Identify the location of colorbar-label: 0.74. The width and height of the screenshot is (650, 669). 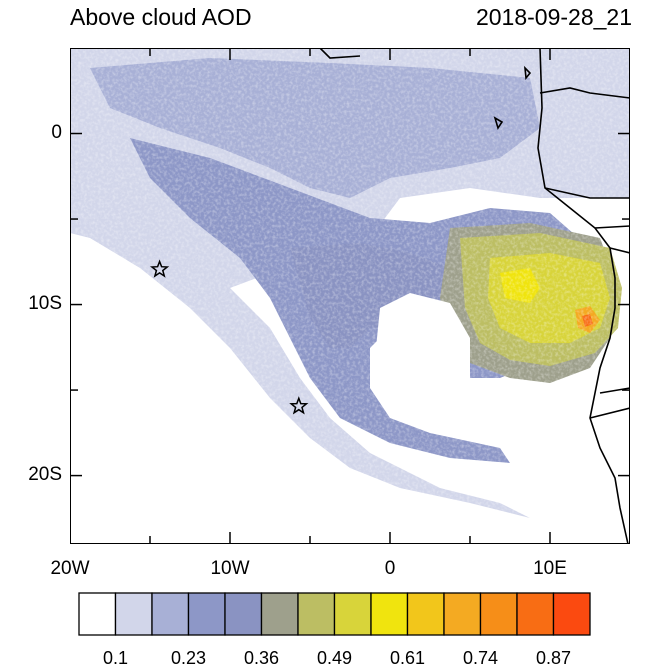
(480, 658).